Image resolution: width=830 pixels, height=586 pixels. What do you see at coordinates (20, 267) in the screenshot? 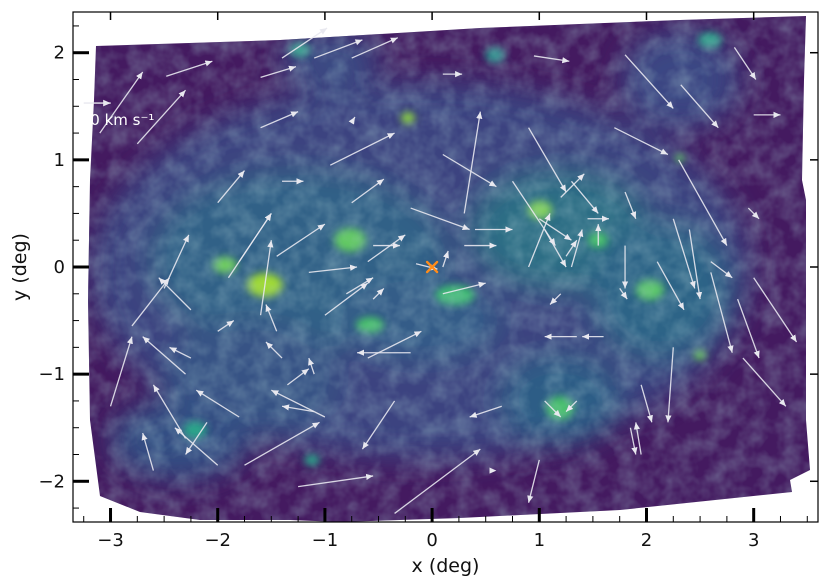
I see `y-axis-label: y (deg)` at bounding box center [20, 267].